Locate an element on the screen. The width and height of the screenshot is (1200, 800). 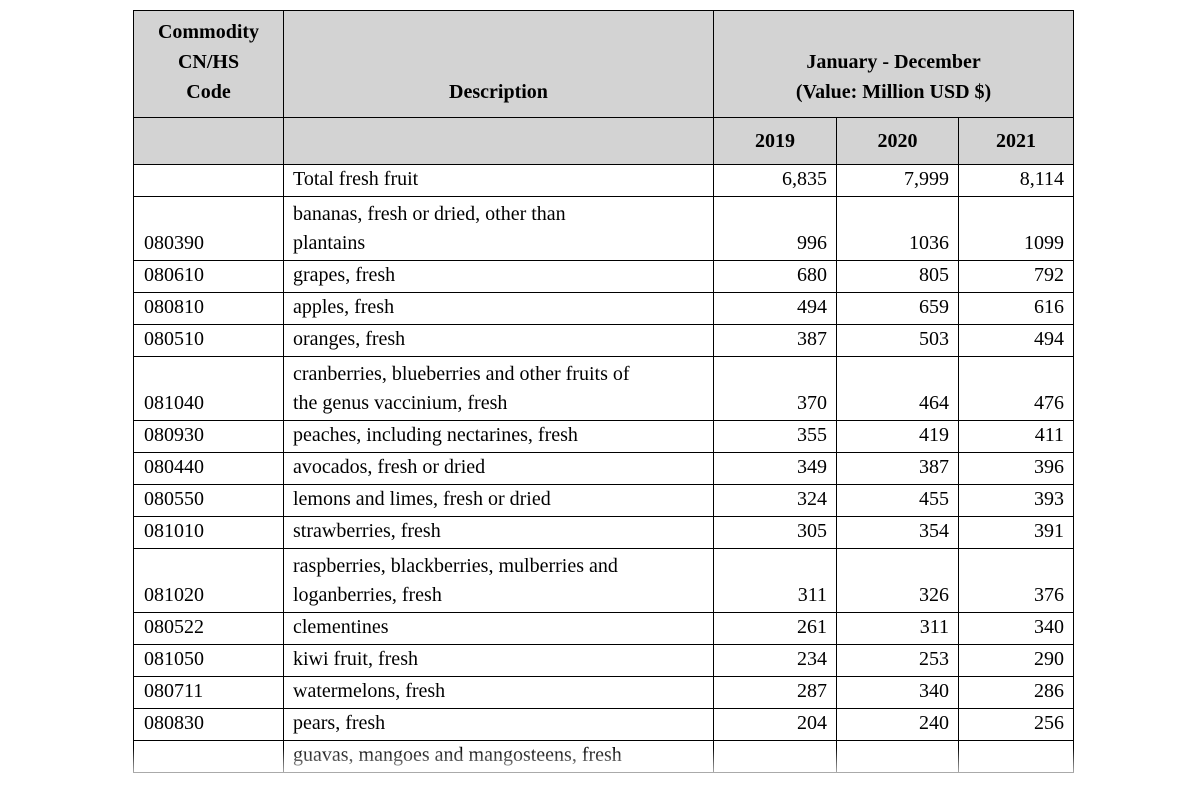
value-2021-cell: 396 is located at coordinates (1016, 468).